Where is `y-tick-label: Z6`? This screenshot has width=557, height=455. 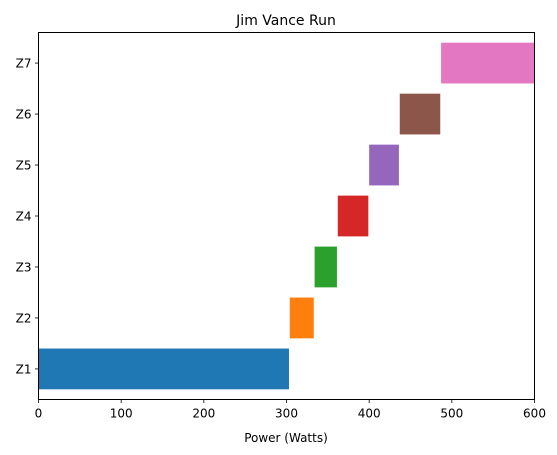
y-tick-label: Z6 is located at coordinates (24, 115).